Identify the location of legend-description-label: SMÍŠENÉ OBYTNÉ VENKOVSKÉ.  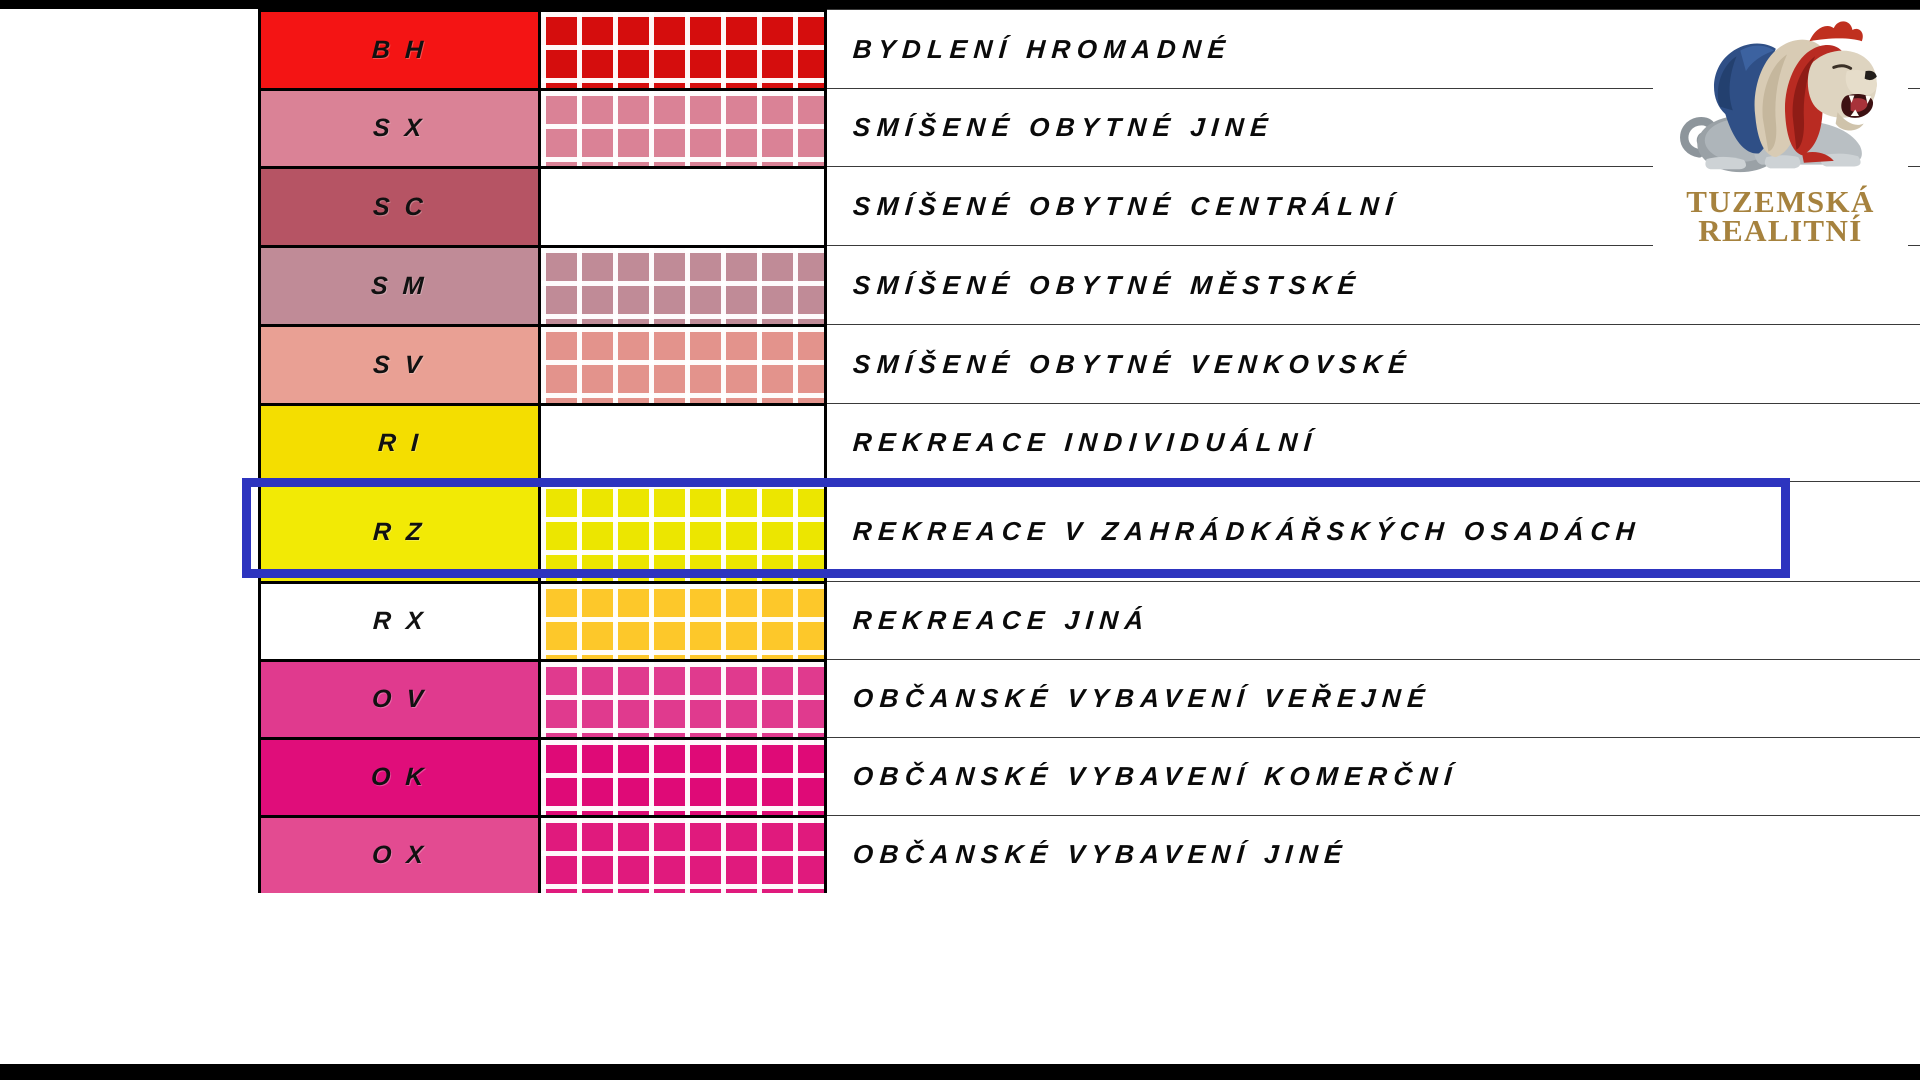
(1132, 363).